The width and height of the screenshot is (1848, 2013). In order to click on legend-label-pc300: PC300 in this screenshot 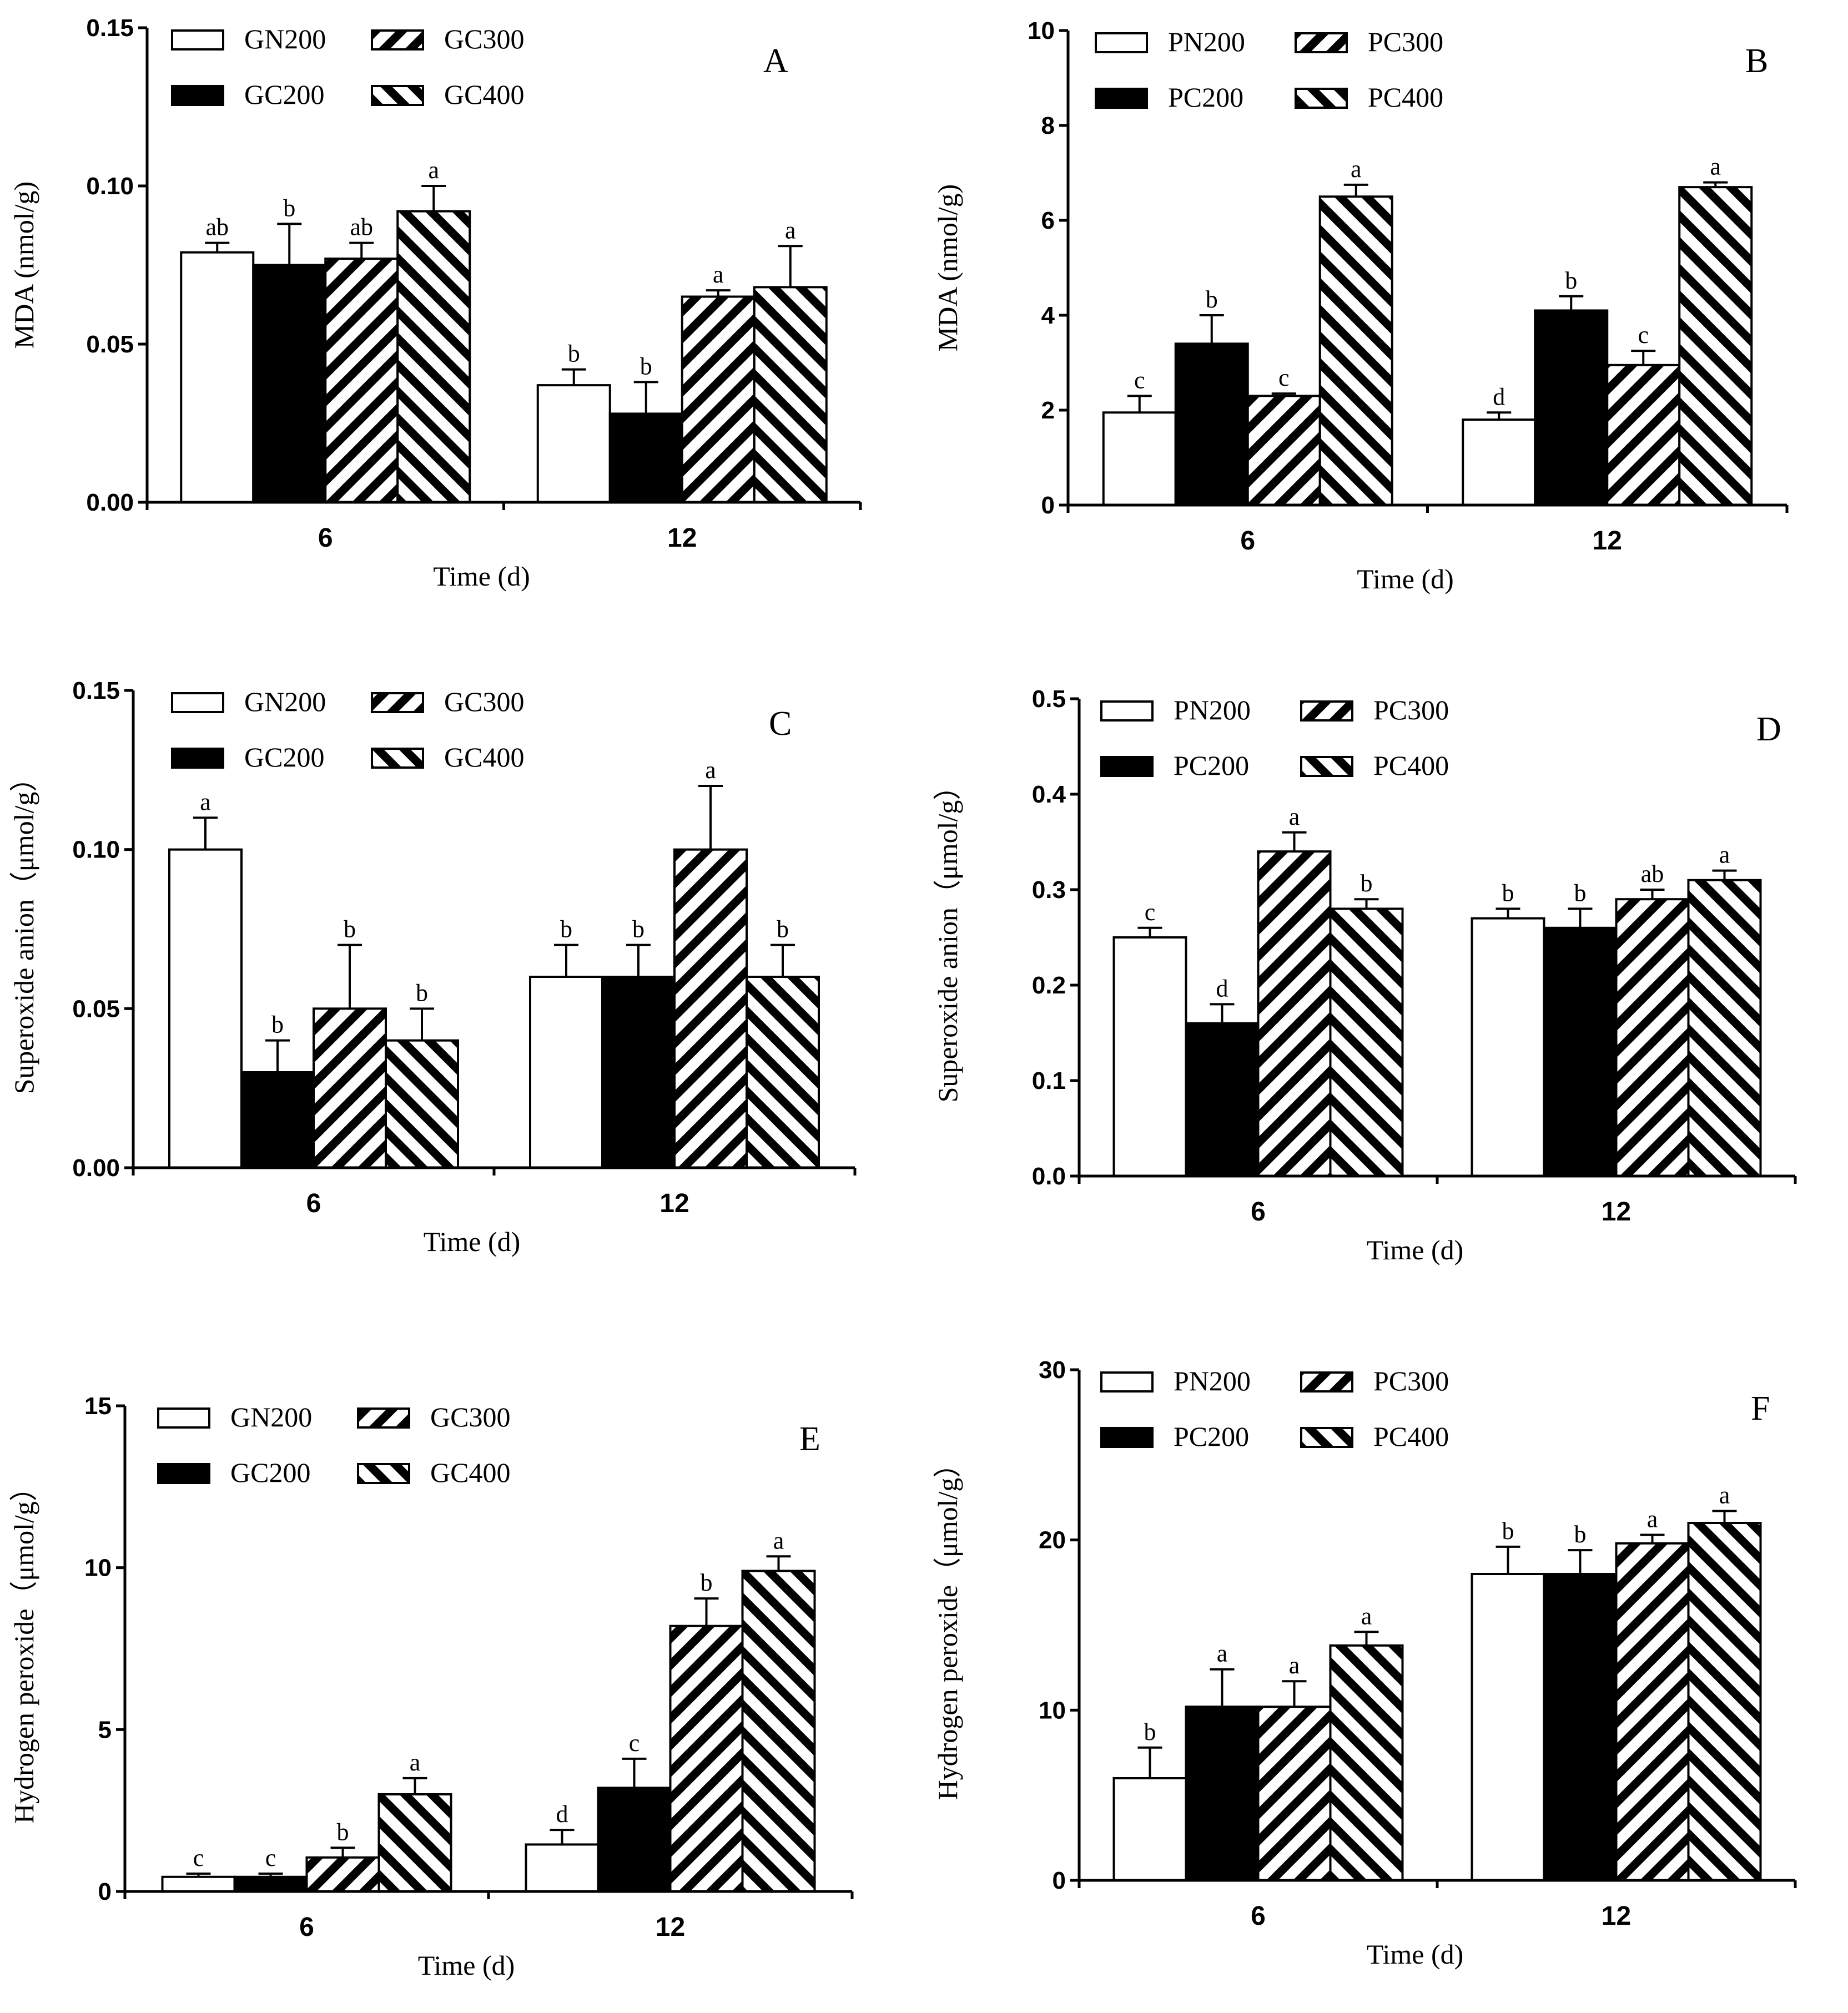, I will do `click(1411, 1380)`.